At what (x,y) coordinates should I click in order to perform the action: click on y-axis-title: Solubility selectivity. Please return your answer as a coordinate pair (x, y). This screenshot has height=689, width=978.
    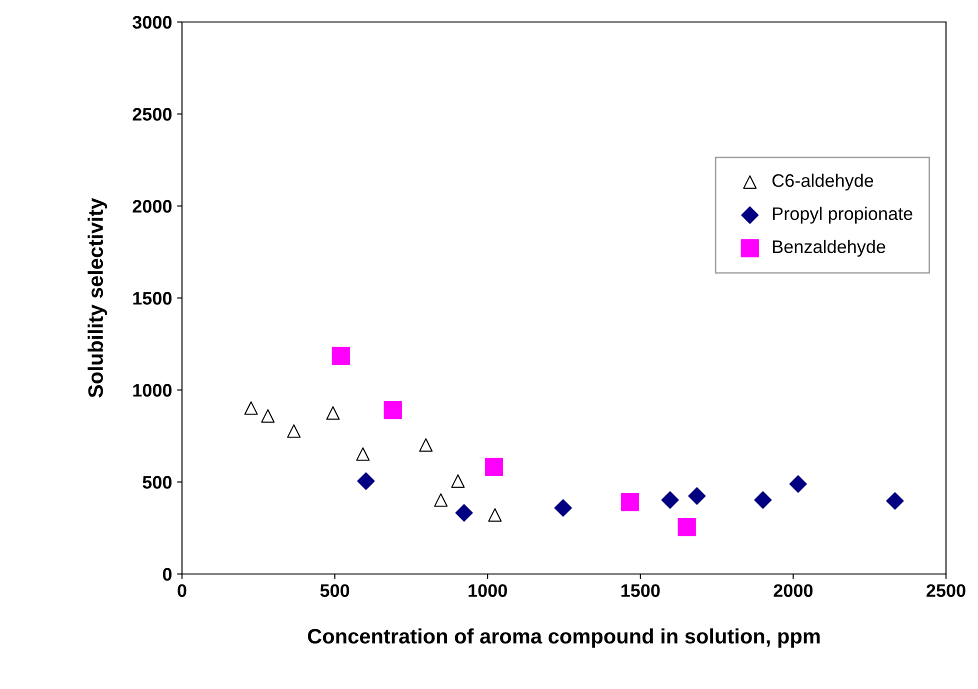
    Looking at the image, I should click on (98, 298).